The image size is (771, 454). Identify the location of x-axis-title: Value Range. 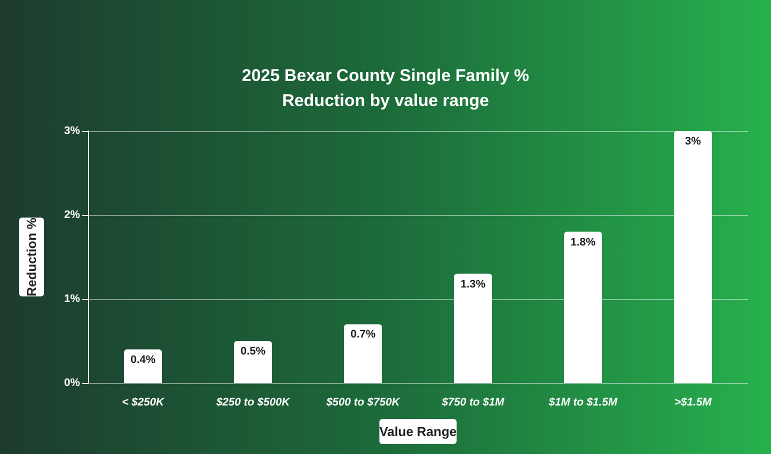
(418, 431).